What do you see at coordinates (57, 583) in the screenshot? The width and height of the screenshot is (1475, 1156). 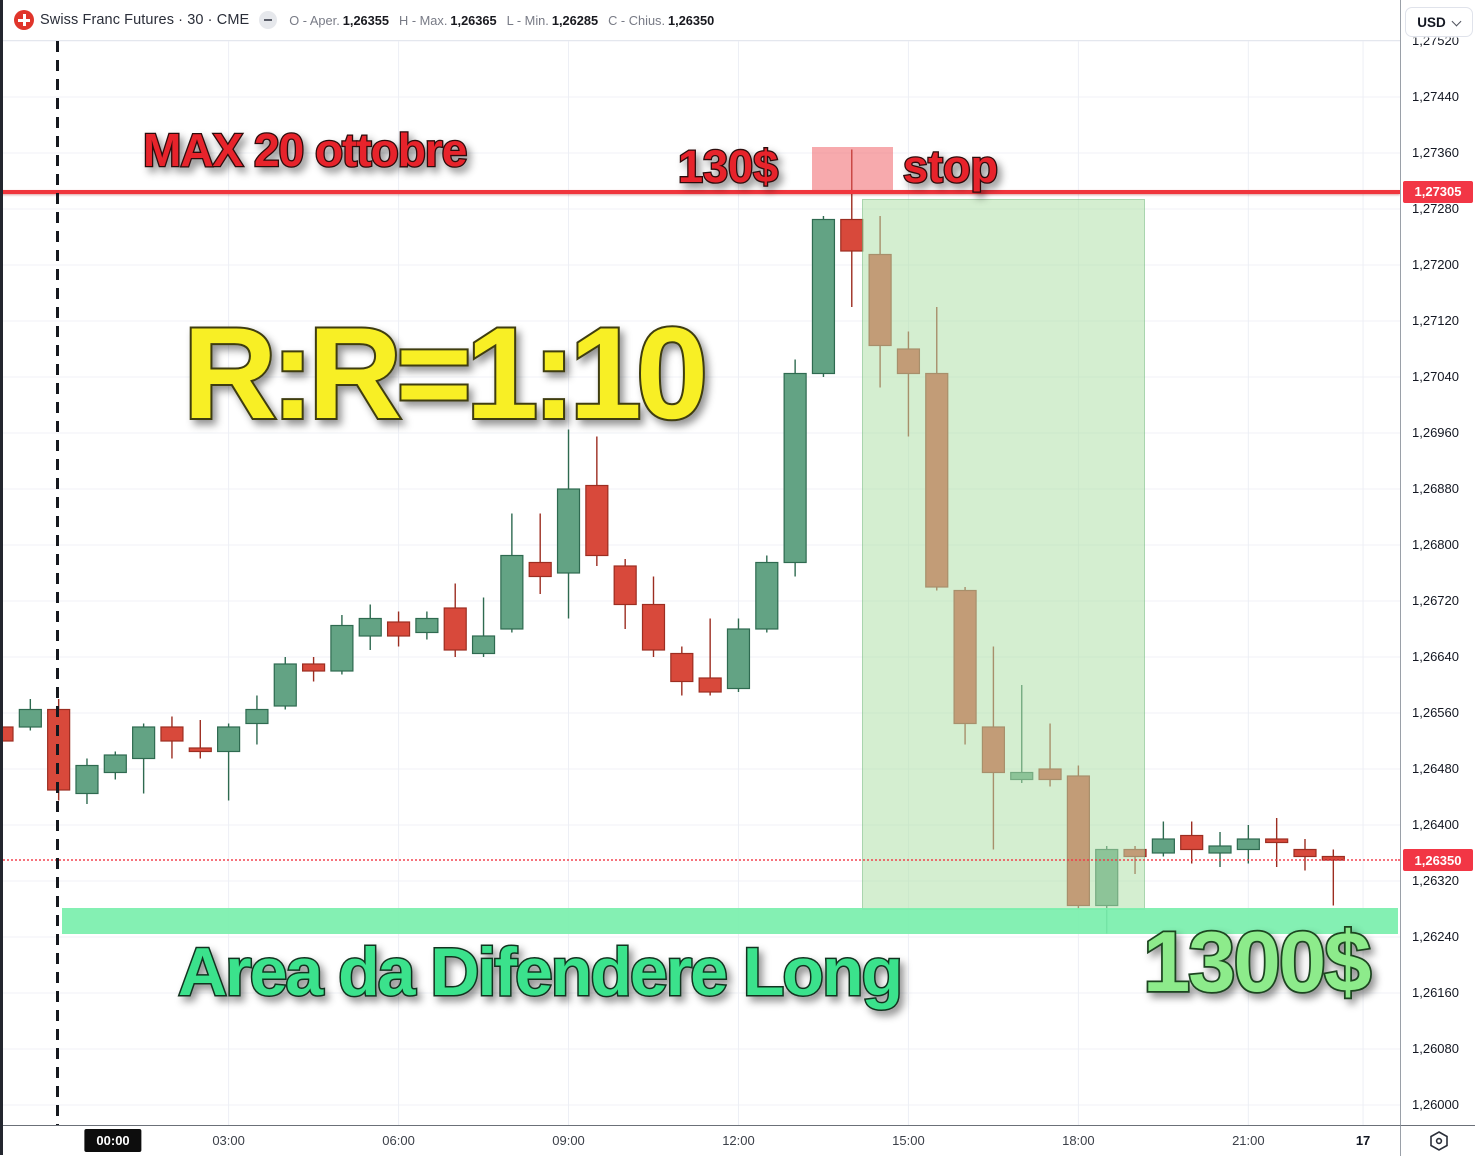 I see `session-start-dashed-line` at bounding box center [57, 583].